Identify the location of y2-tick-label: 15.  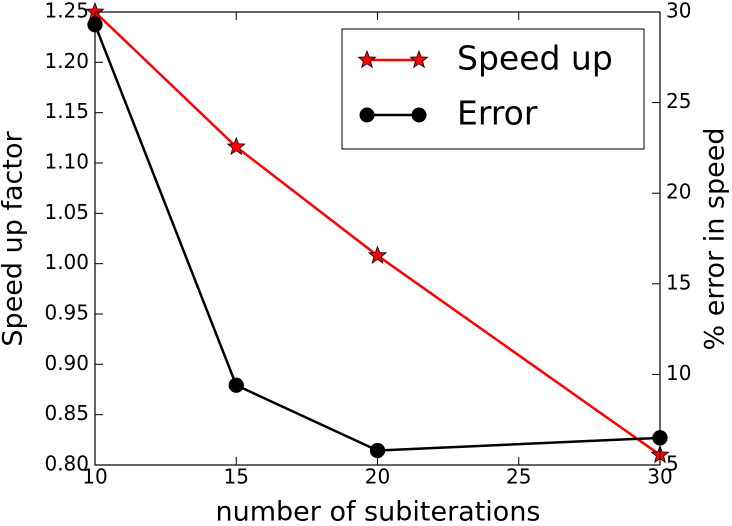
(678, 282).